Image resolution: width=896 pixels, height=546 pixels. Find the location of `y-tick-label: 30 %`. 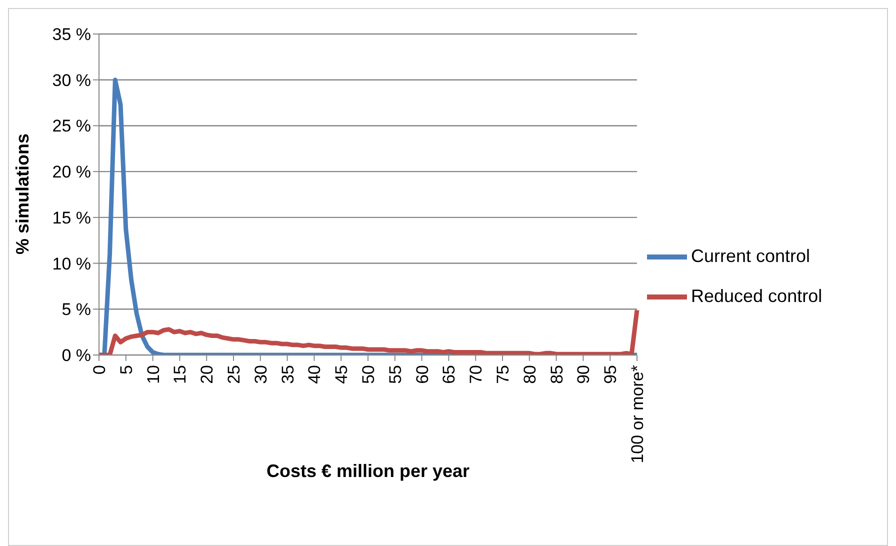

y-tick-label: 30 % is located at coordinates (71, 80).